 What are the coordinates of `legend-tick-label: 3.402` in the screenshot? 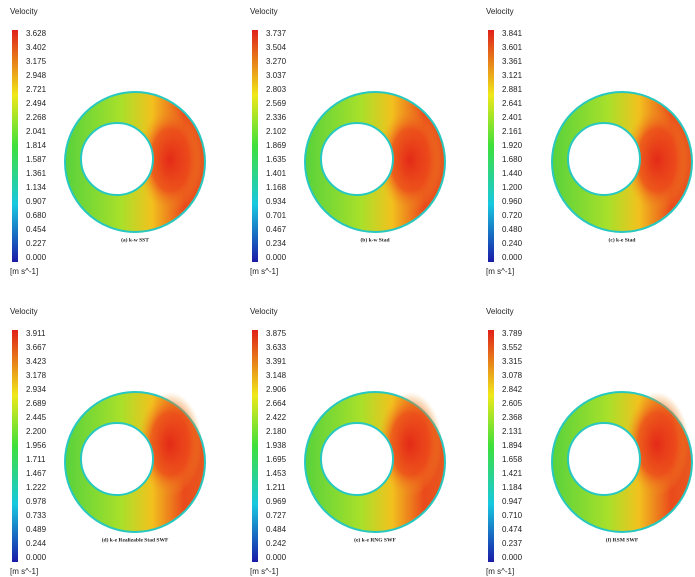 It's located at (36, 47).